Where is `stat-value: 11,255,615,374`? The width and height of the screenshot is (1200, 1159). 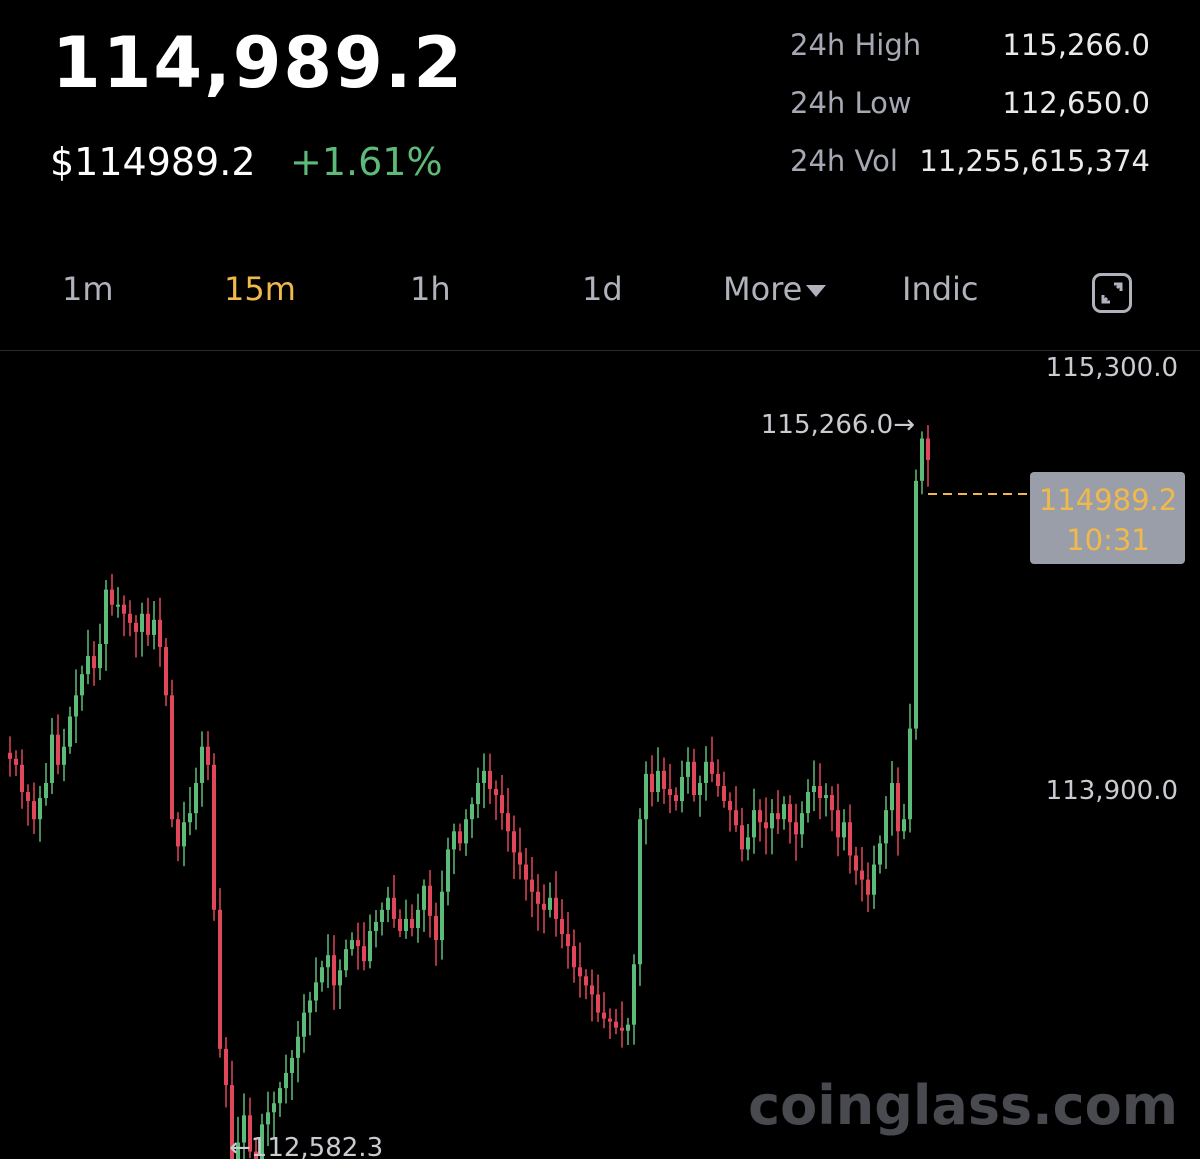 stat-value: 11,255,615,374 is located at coordinates (1034, 161).